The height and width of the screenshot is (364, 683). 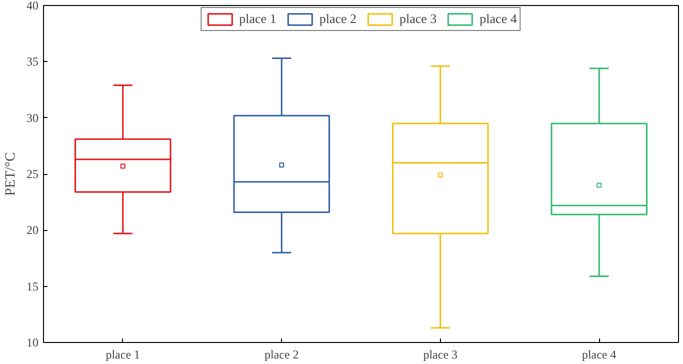 What do you see at coordinates (32, 343) in the screenshot?
I see `y-tick-label: 10` at bounding box center [32, 343].